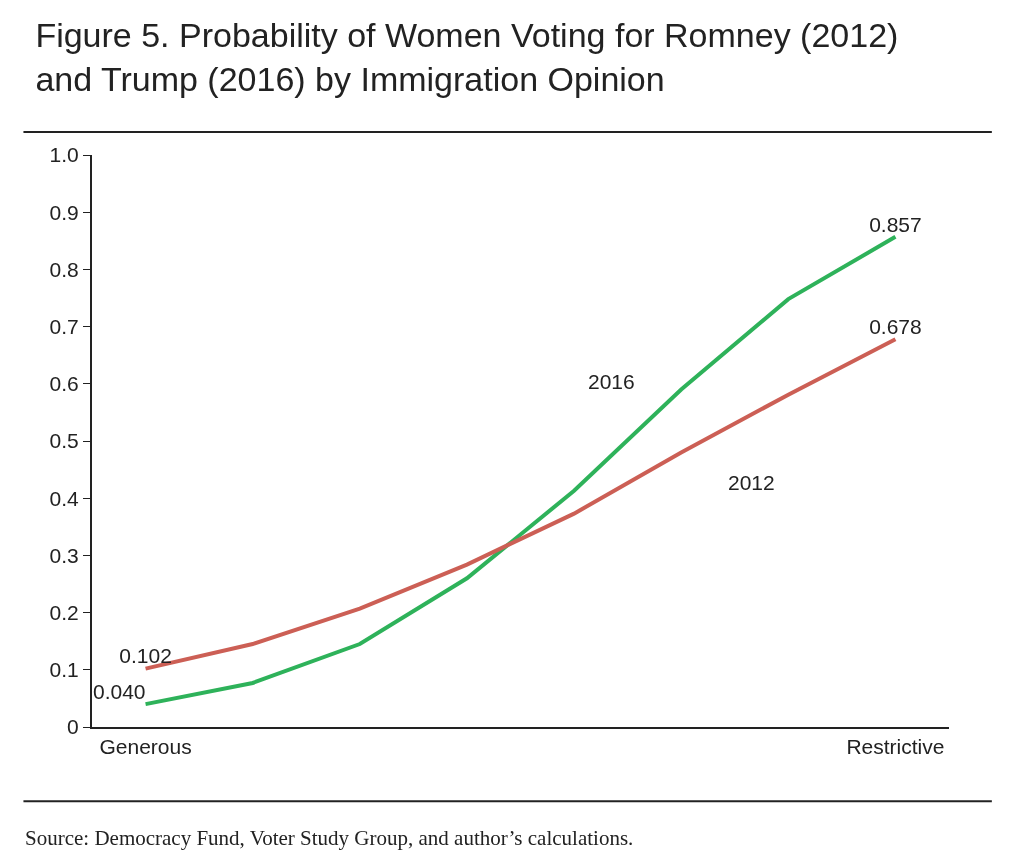  What do you see at coordinates (895, 747) in the screenshot?
I see `x-tick-label: Restrictive` at bounding box center [895, 747].